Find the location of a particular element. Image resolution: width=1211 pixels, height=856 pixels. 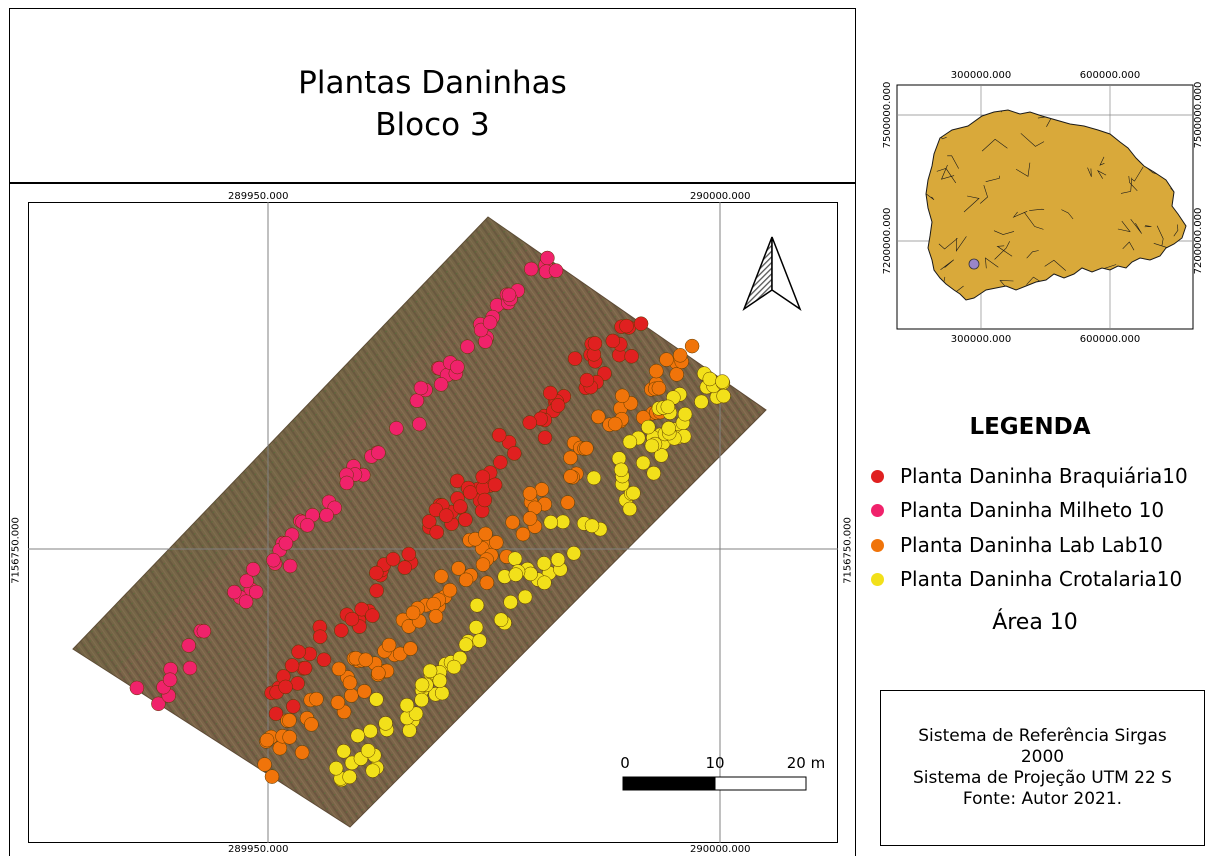

grid-label-right: 7156750.000 is located at coordinates (848, 550).